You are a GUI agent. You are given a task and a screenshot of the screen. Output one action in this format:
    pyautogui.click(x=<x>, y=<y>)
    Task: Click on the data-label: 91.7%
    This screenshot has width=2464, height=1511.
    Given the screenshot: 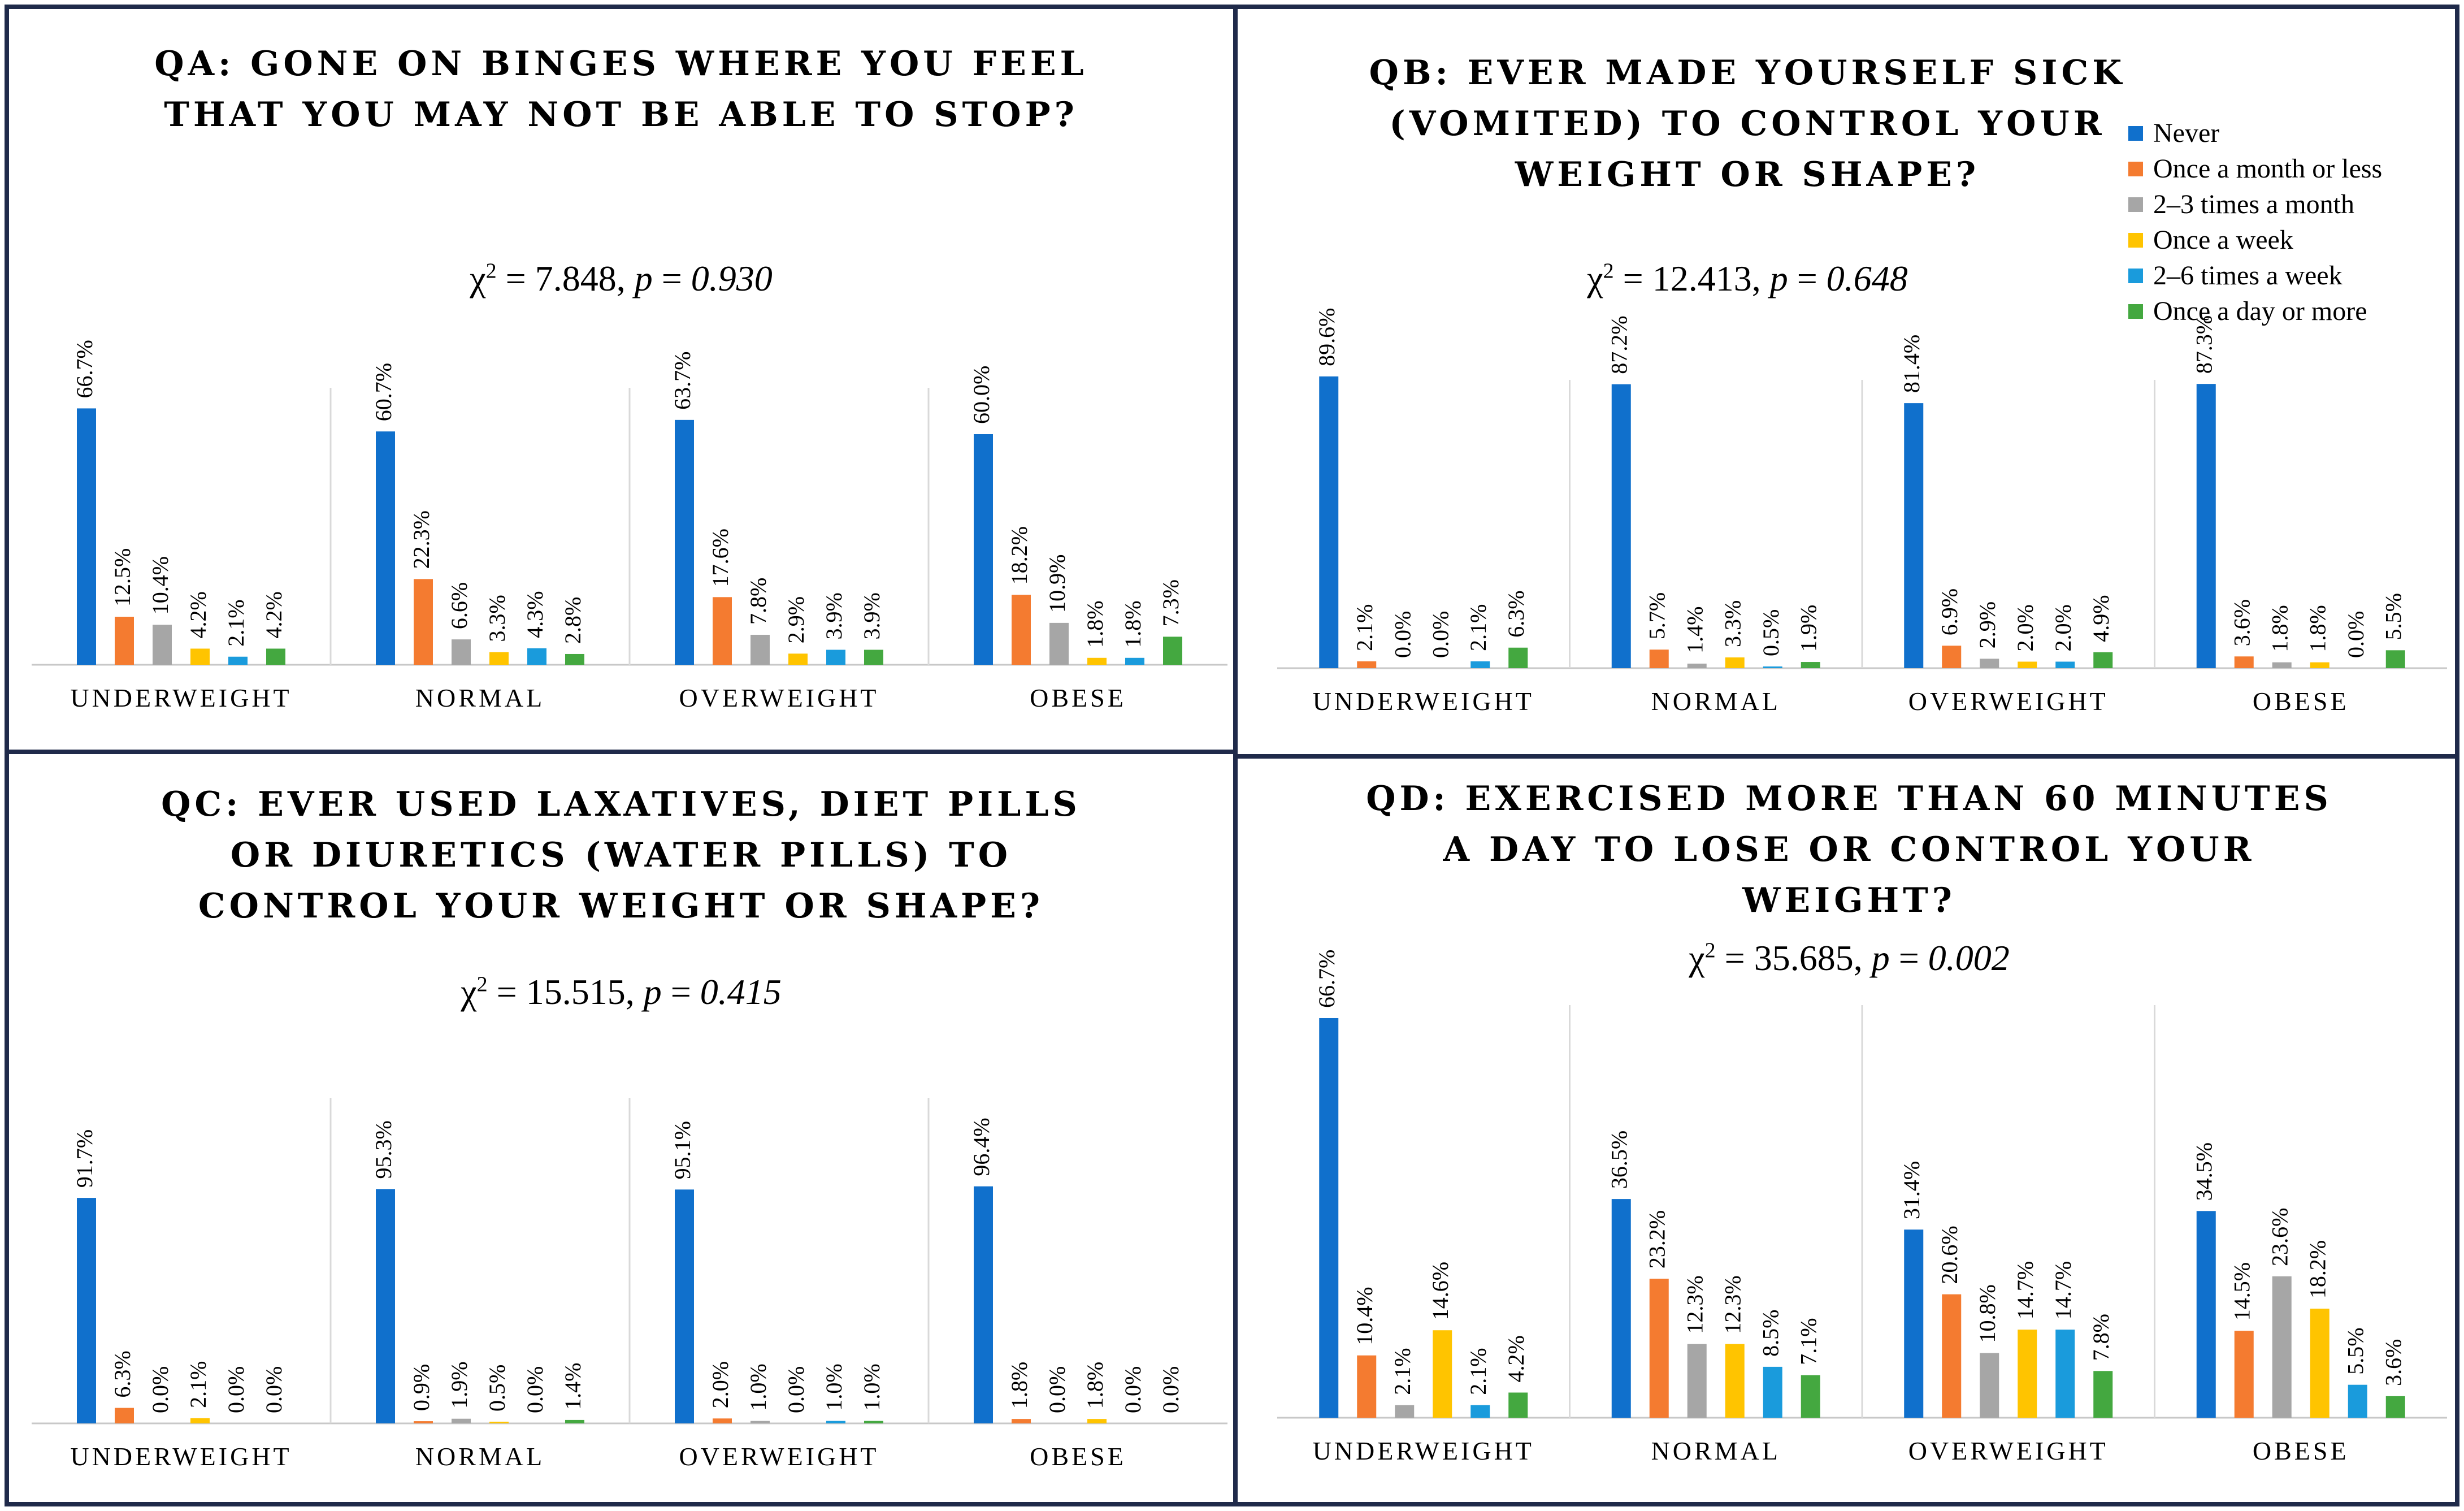 What is the action you would take?
    pyautogui.click(x=84, y=1158)
    